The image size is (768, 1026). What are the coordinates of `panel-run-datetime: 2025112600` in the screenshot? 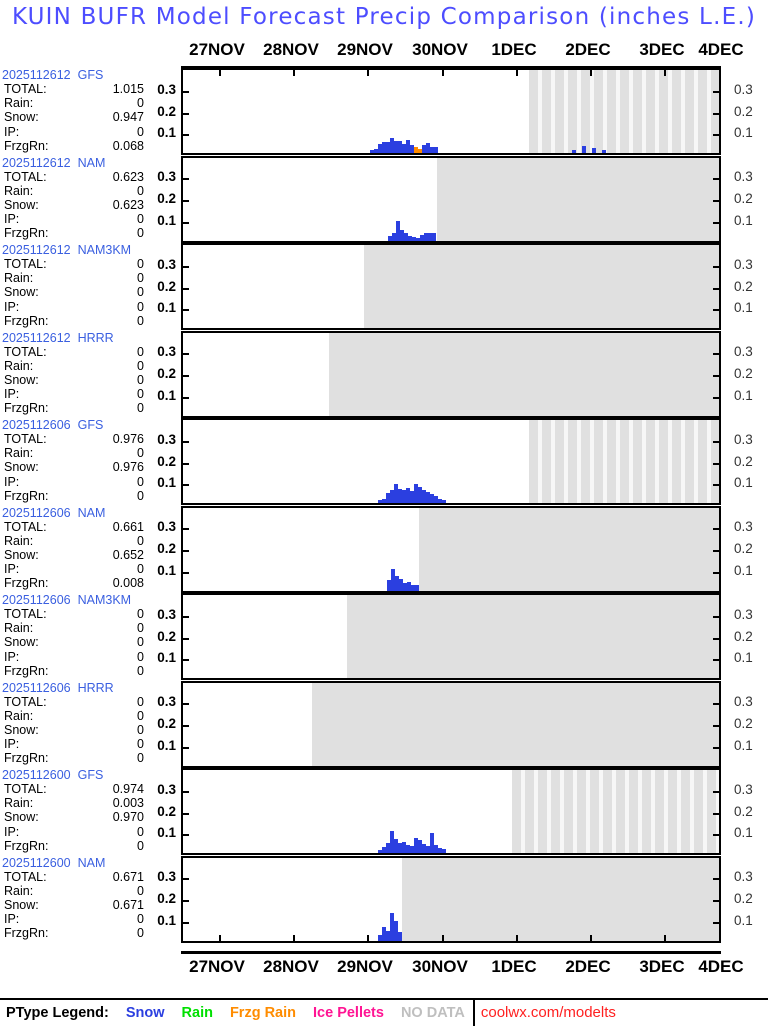 It's located at (36, 862).